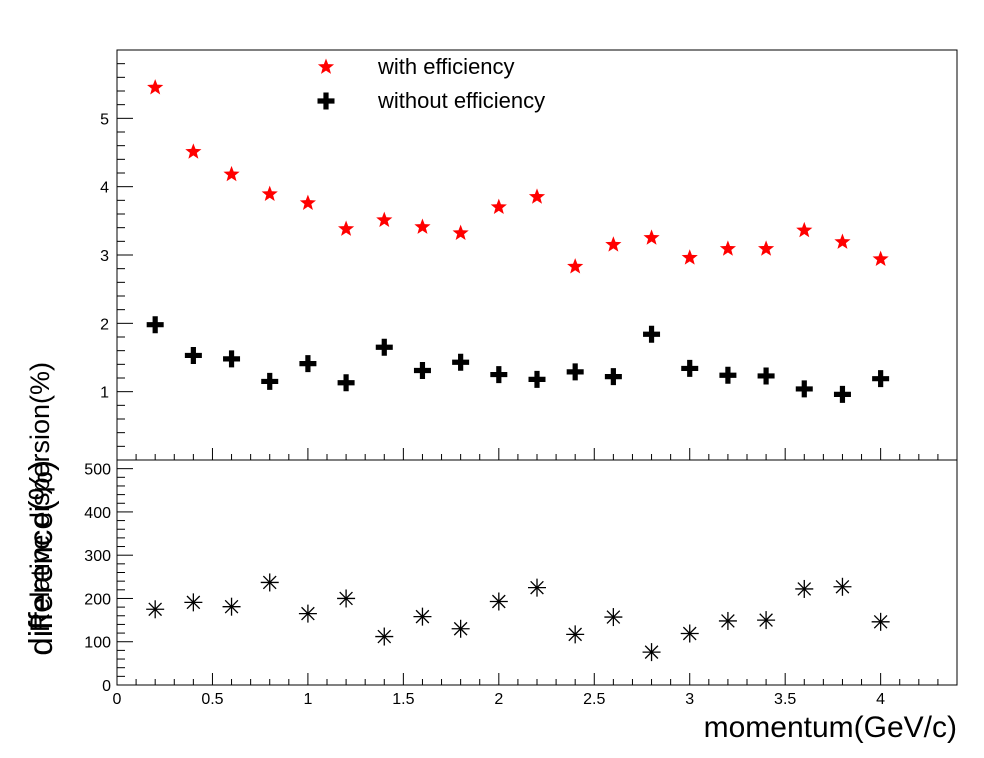 The image size is (984, 758). I want to click on top-y-tick-label: 2, so click(104, 324).